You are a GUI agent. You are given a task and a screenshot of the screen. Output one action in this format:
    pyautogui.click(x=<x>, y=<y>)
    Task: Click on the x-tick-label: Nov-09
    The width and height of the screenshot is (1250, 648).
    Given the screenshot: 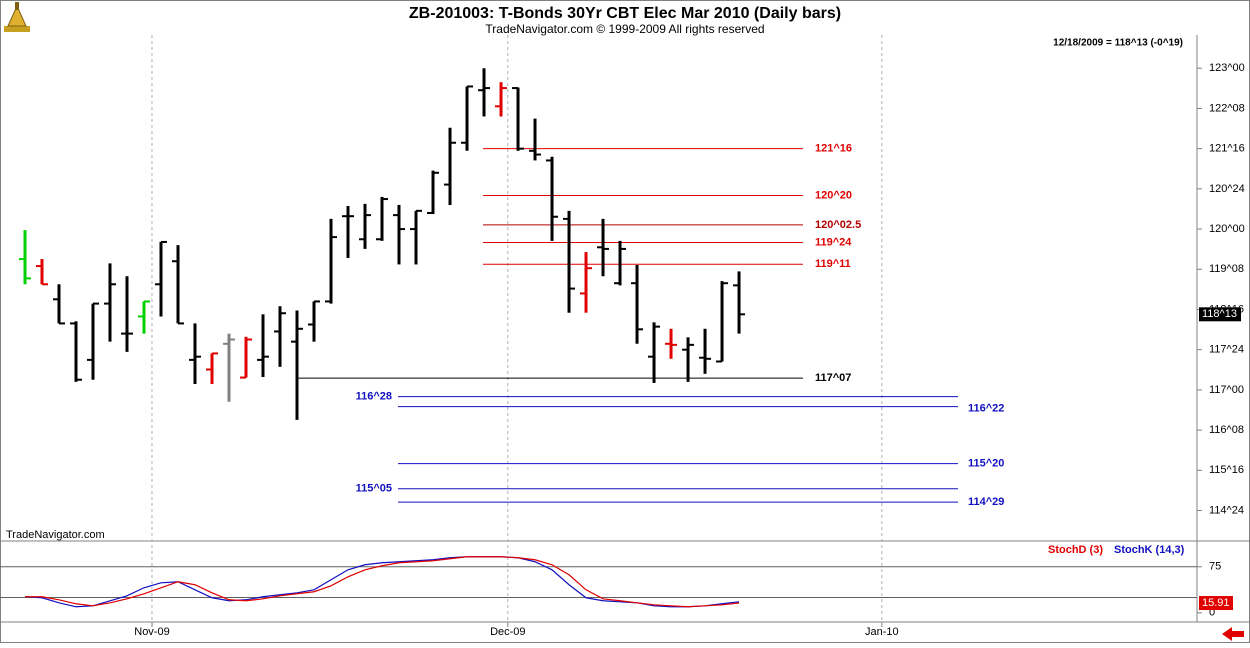 What is the action you would take?
    pyautogui.click(x=151, y=632)
    